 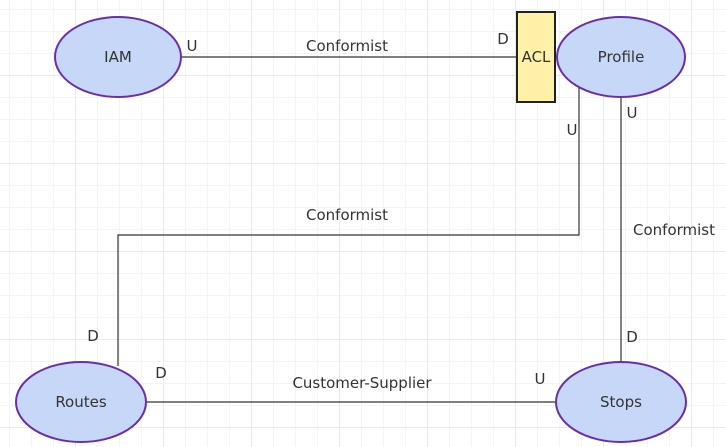 What do you see at coordinates (632, 113) in the screenshot?
I see `profile-upstream-marker-stops: U` at bounding box center [632, 113].